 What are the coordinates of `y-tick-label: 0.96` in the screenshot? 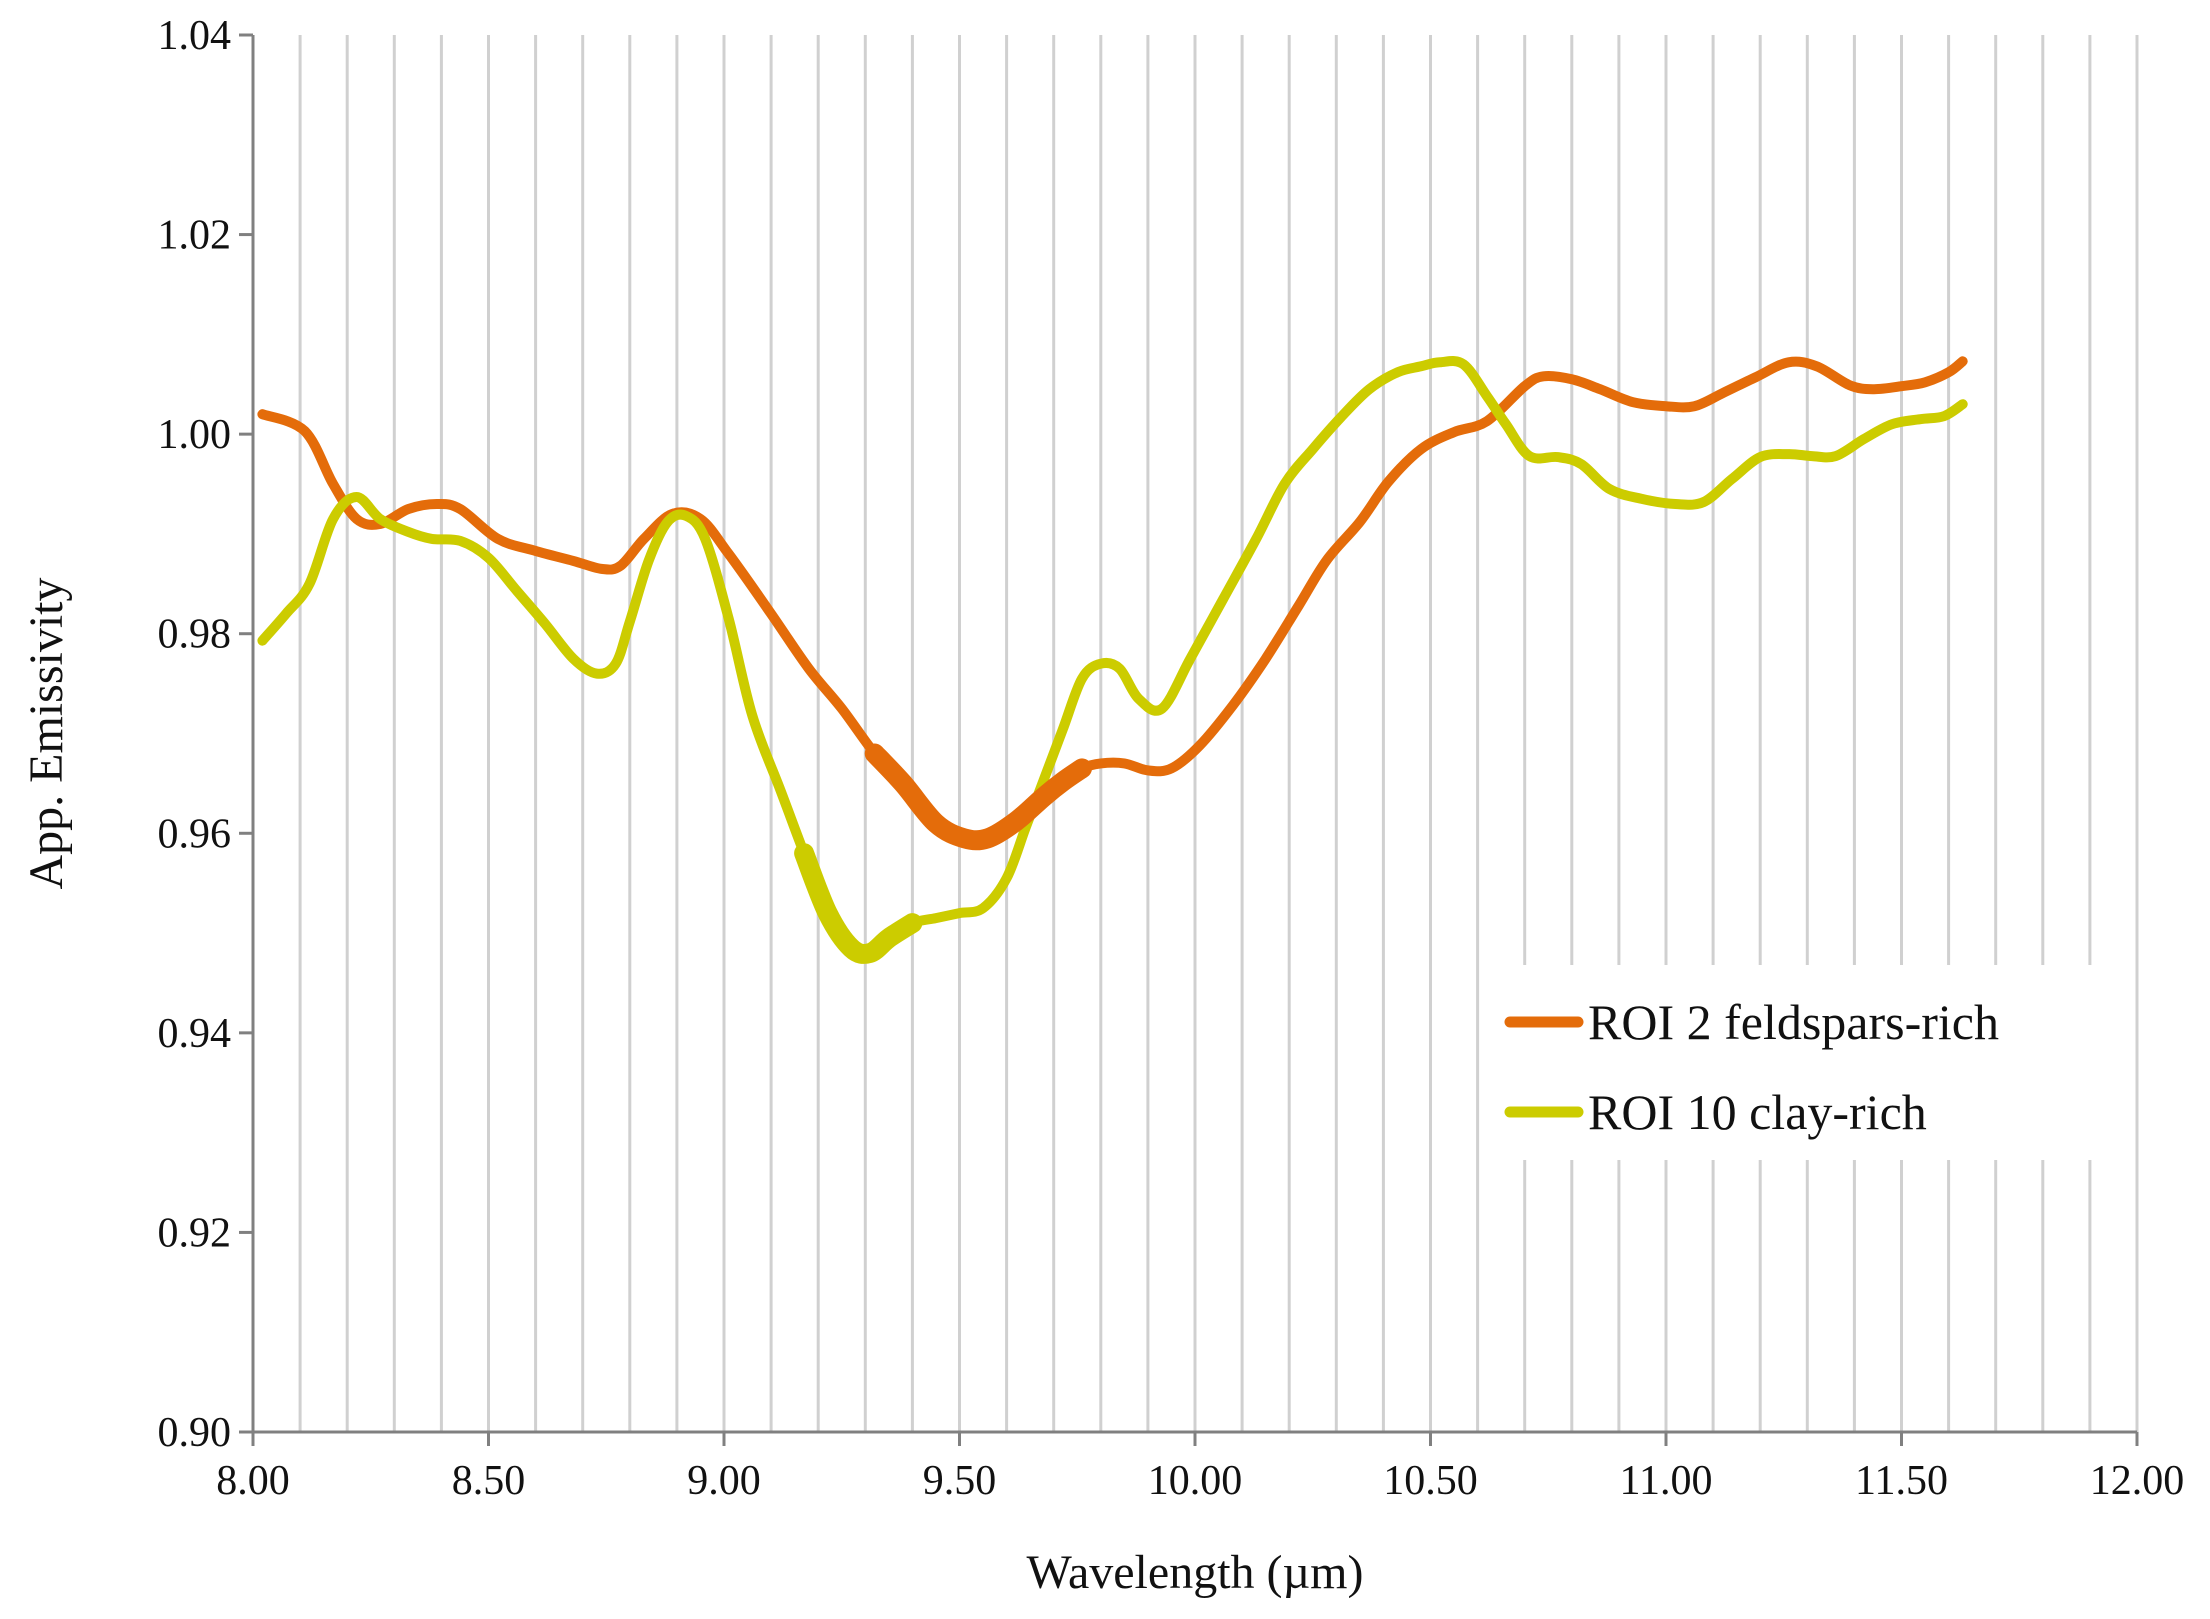 It's located at (195, 834).